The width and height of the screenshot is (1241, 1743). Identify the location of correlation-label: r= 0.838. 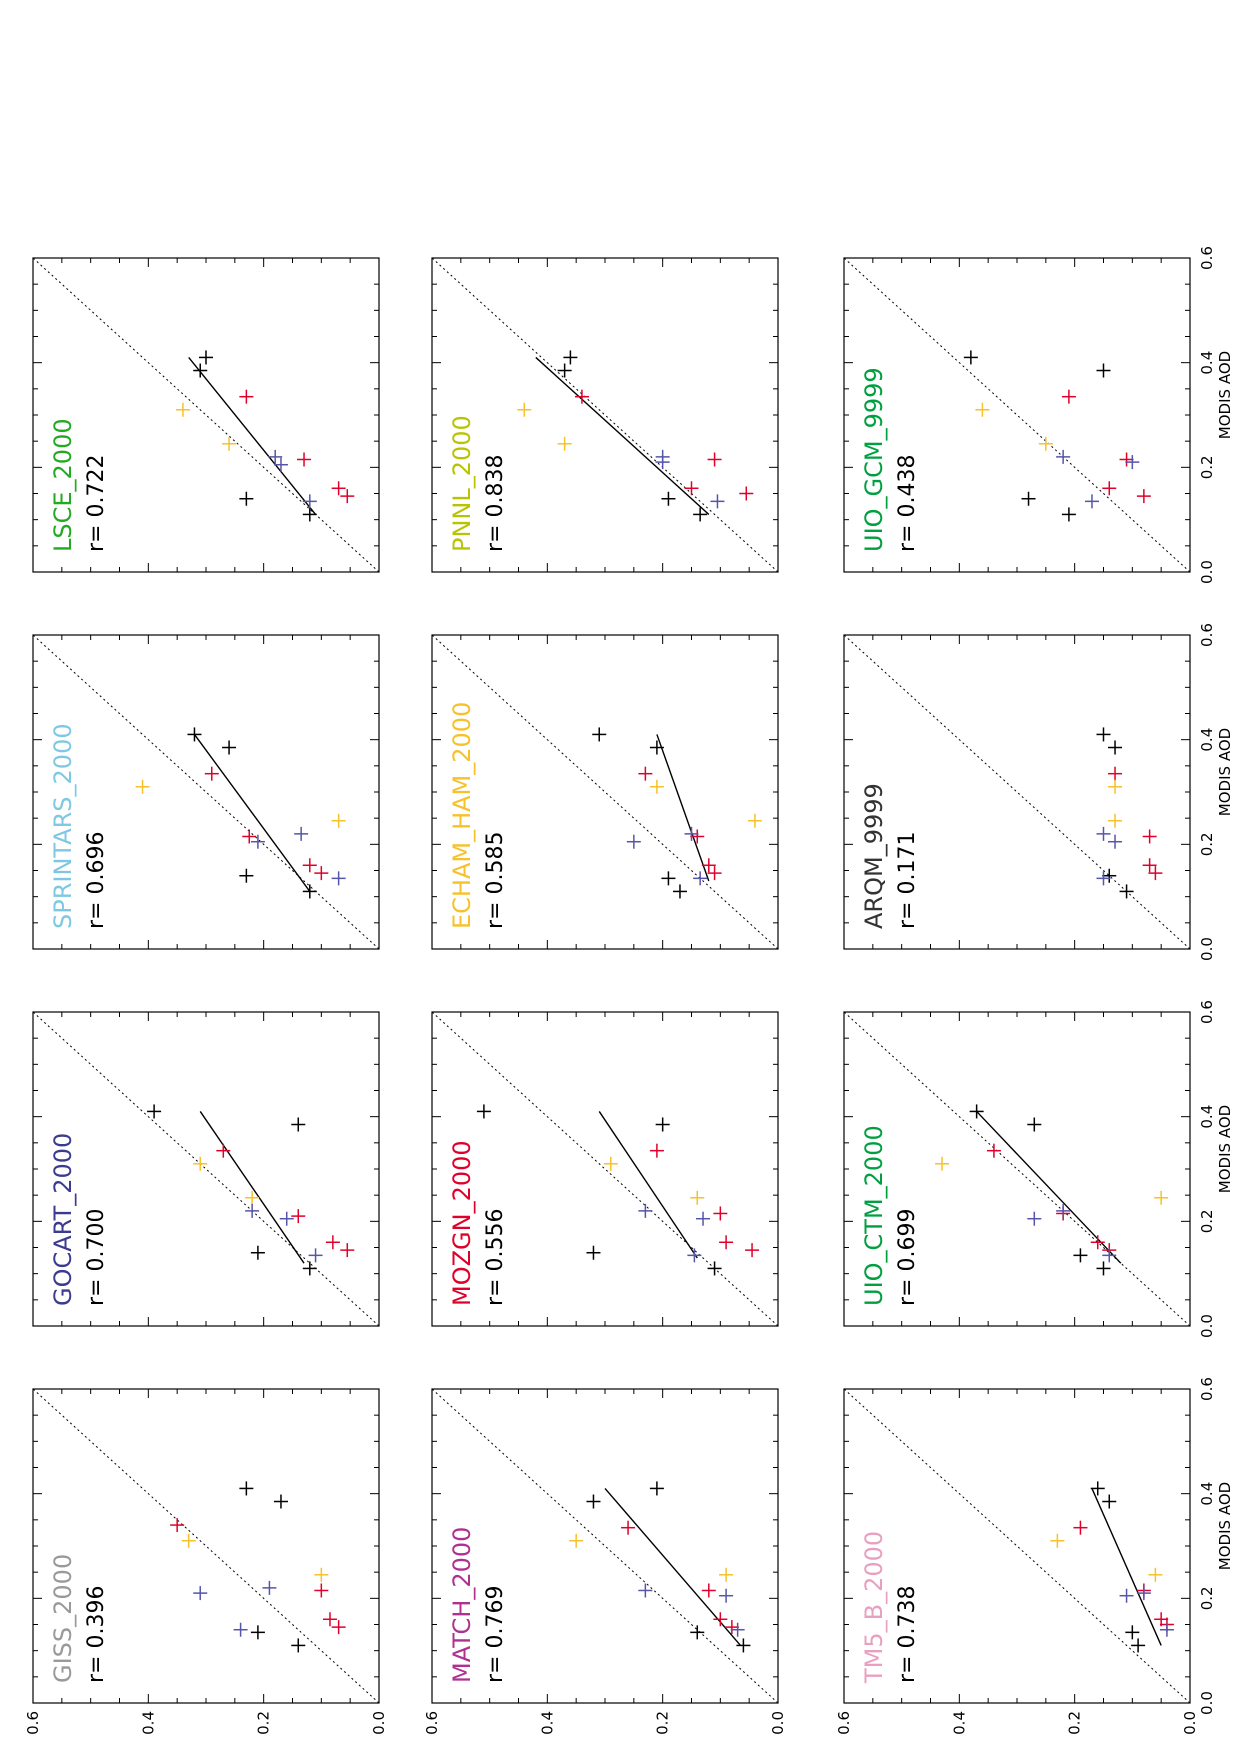
(495, 503).